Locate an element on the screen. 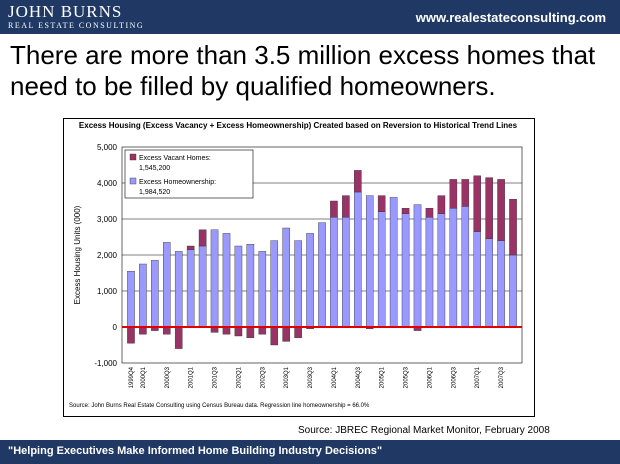 This screenshot has width=620, height=464. website-url: www.realestateconsulting.com is located at coordinates (510, 17).